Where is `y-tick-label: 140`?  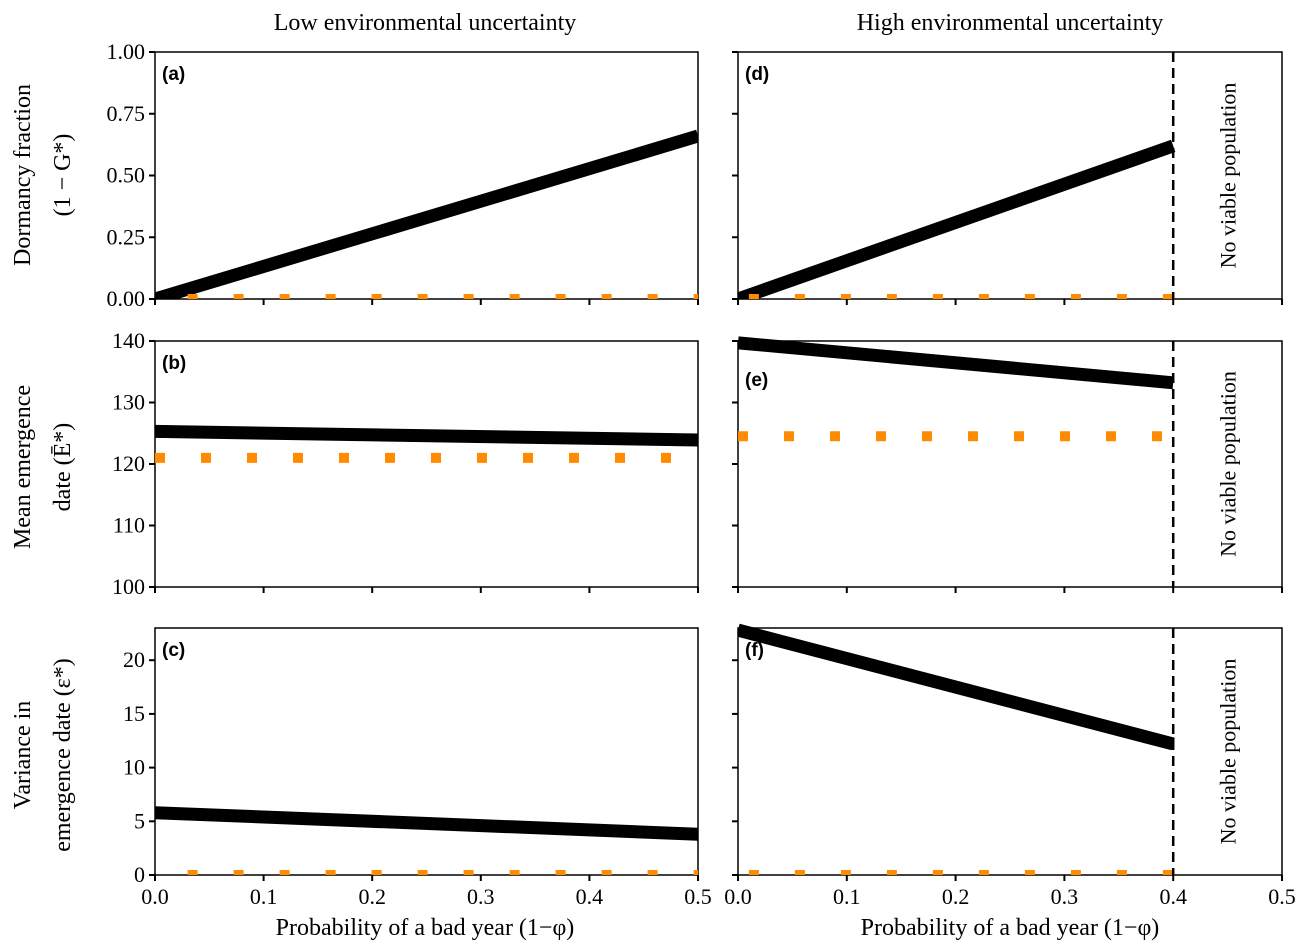 y-tick-label: 140 is located at coordinates (128, 340).